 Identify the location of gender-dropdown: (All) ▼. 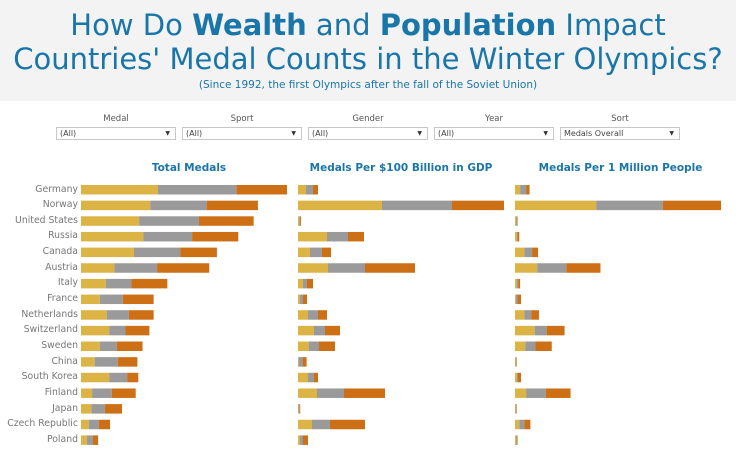
(368, 133).